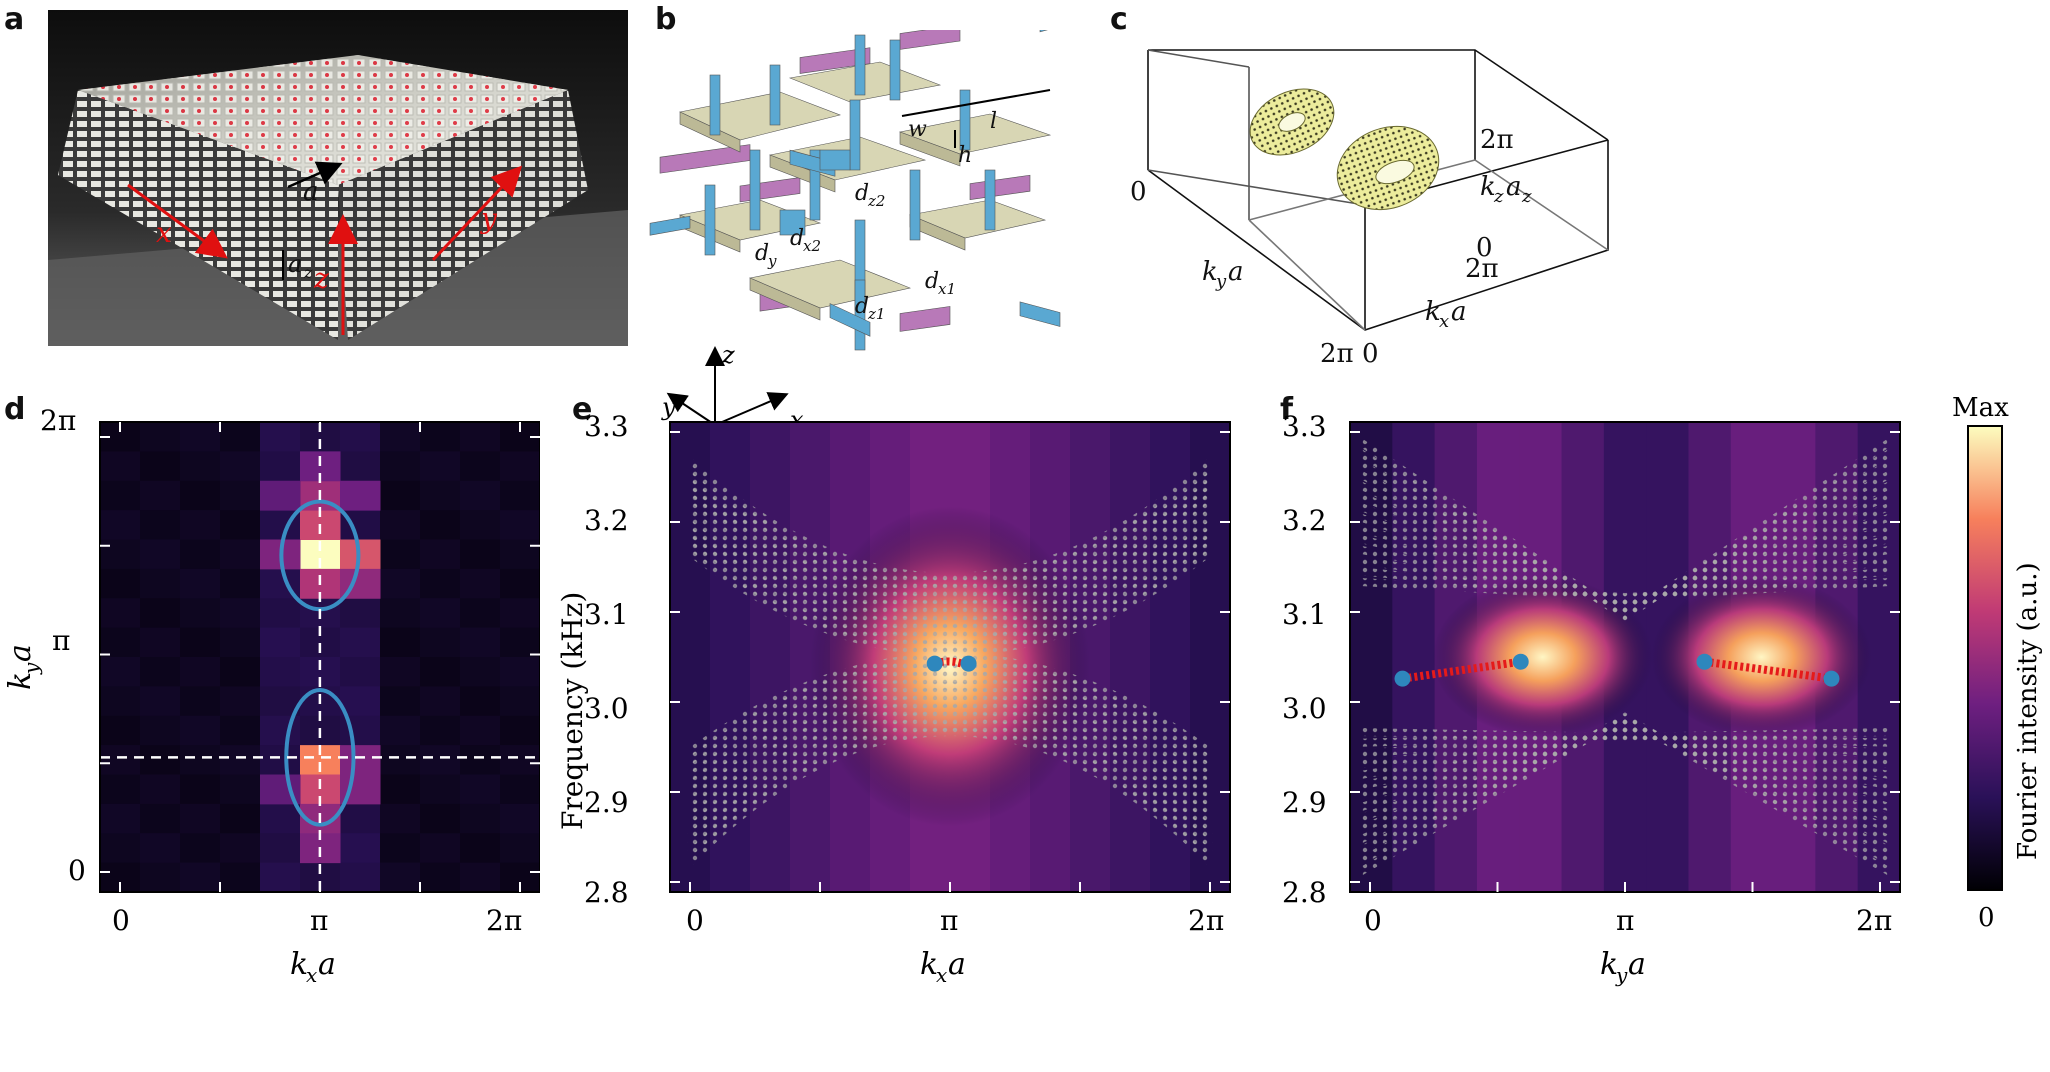 Image resolution: width=2050 pixels, height=1072 pixels. I want to click on dim-dz2: d, so click(862, 193).